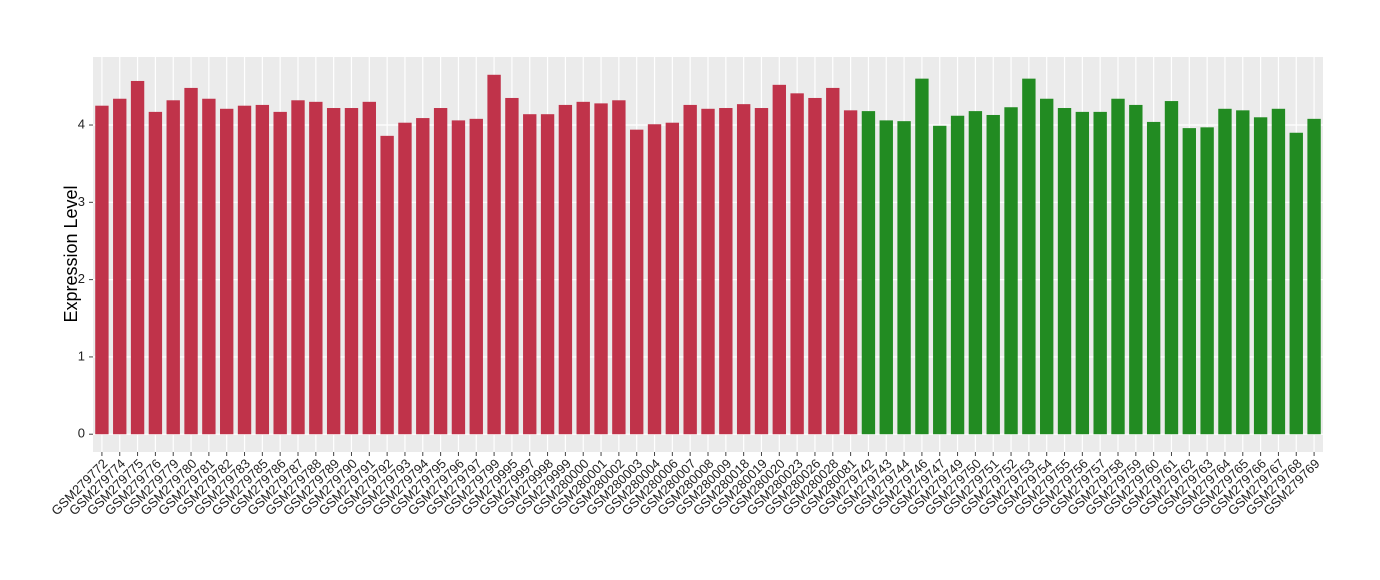 This screenshot has width=1380, height=580. I want to click on y-tick-label: 3, so click(81, 201).